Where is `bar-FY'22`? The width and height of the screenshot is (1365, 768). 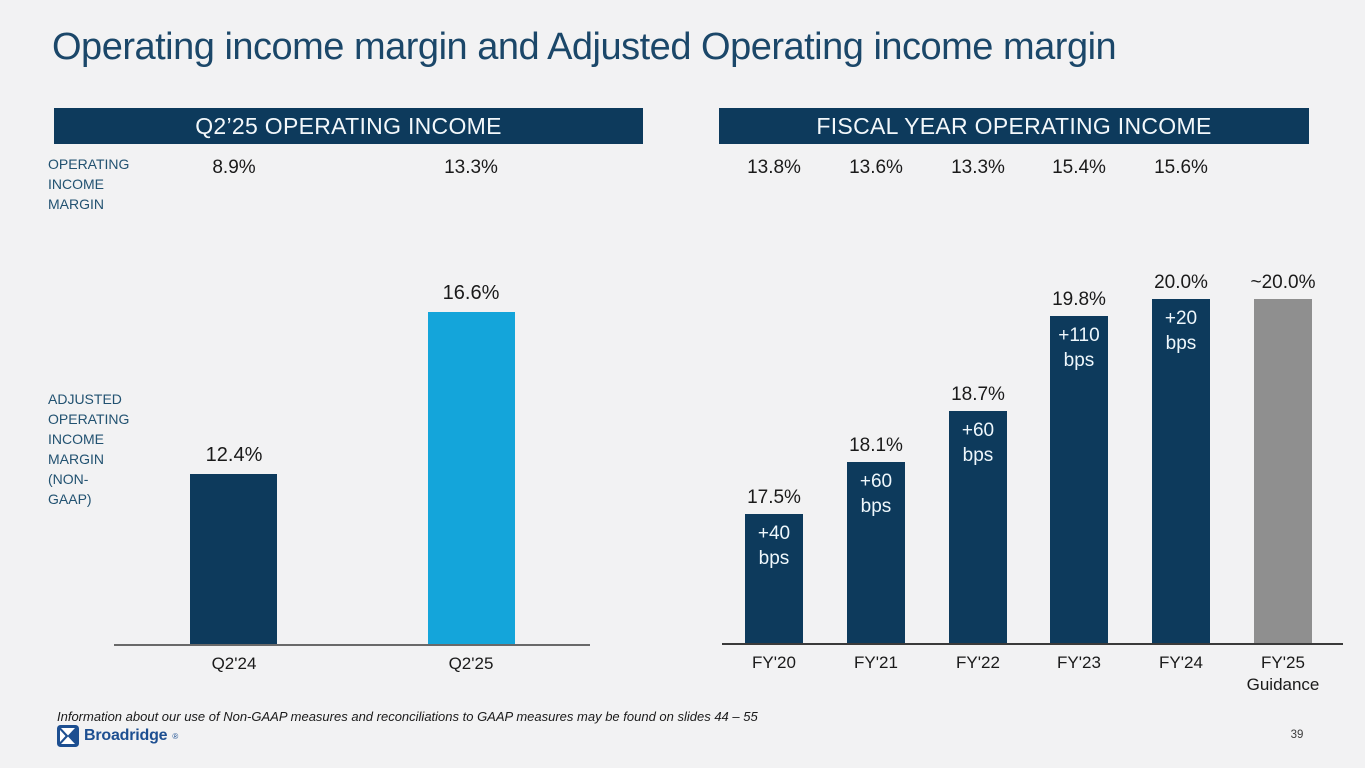
bar-FY'22 is located at coordinates (978, 527).